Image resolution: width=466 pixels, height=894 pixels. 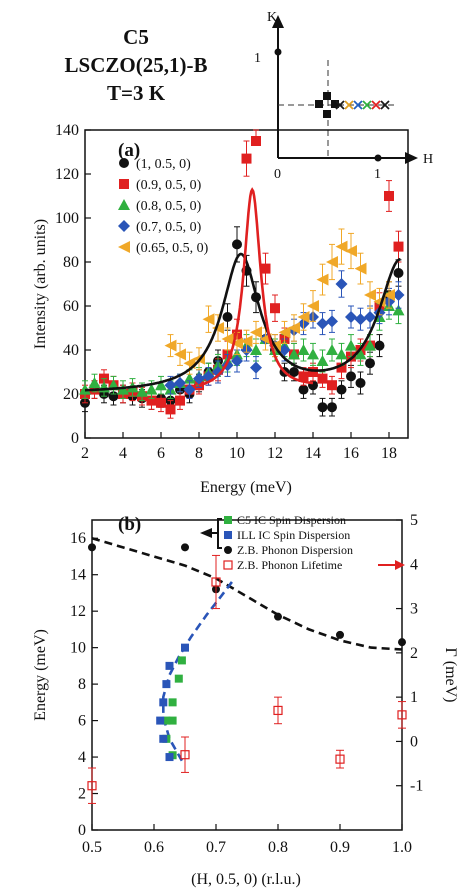 I want to click on y-tick-label: 20, so click(x=71, y=394).